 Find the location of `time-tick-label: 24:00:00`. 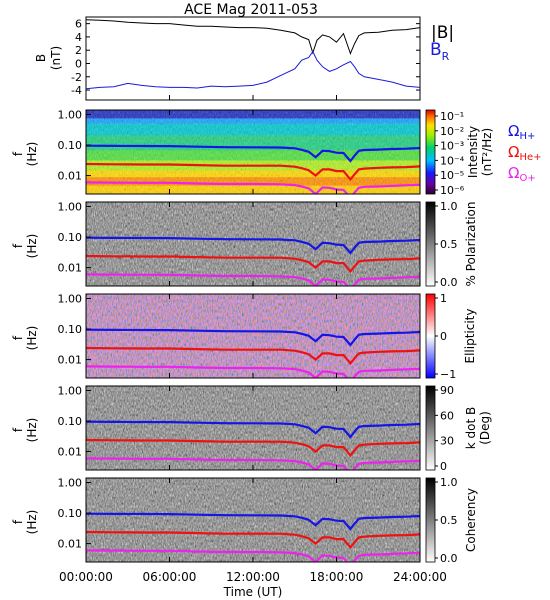

time-tick-label: 24:00:00 is located at coordinates (420, 577).